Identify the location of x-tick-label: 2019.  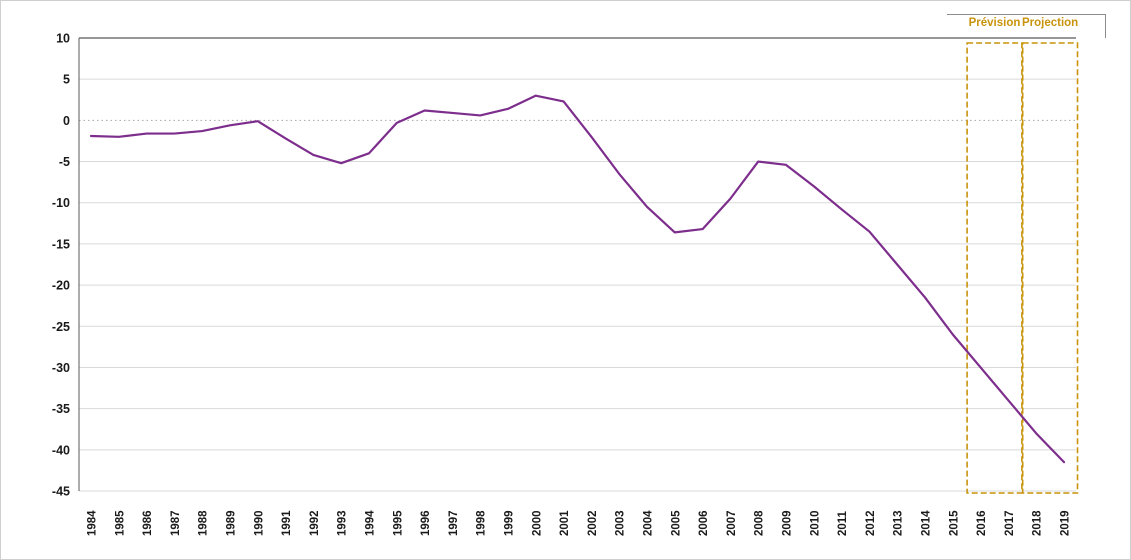
(1066, 523).